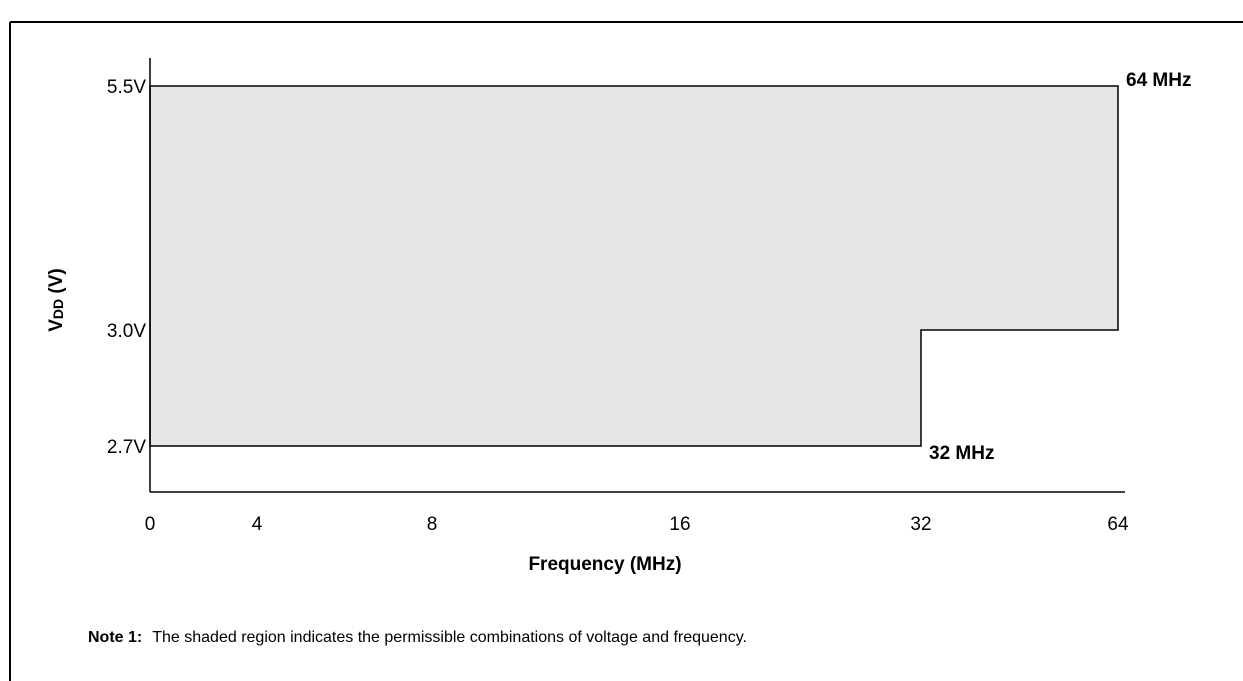  What do you see at coordinates (126, 447) in the screenshot?
I see `y-tick-label: 2.7V` at bounding box center [126, 447].